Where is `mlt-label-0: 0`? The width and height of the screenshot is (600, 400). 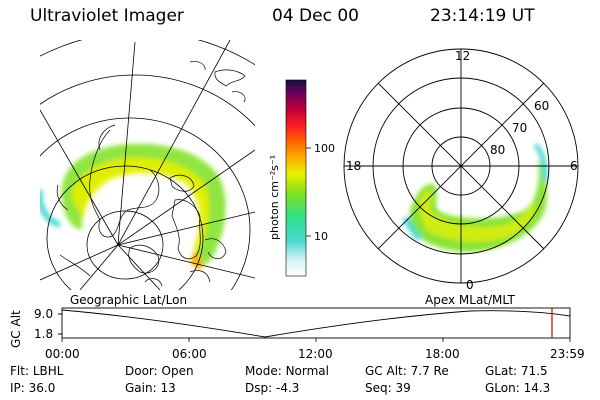 mlt-label-0: 0 is located at coordinates (470, 285).